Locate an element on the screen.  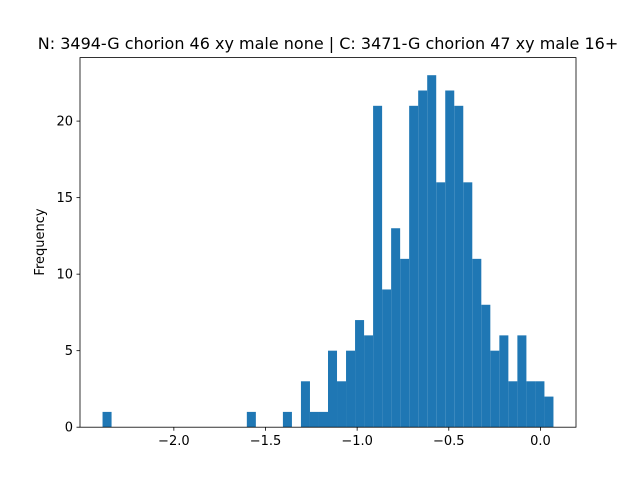
x-tick-label: −0.5 is located at coordinates (449, 441).